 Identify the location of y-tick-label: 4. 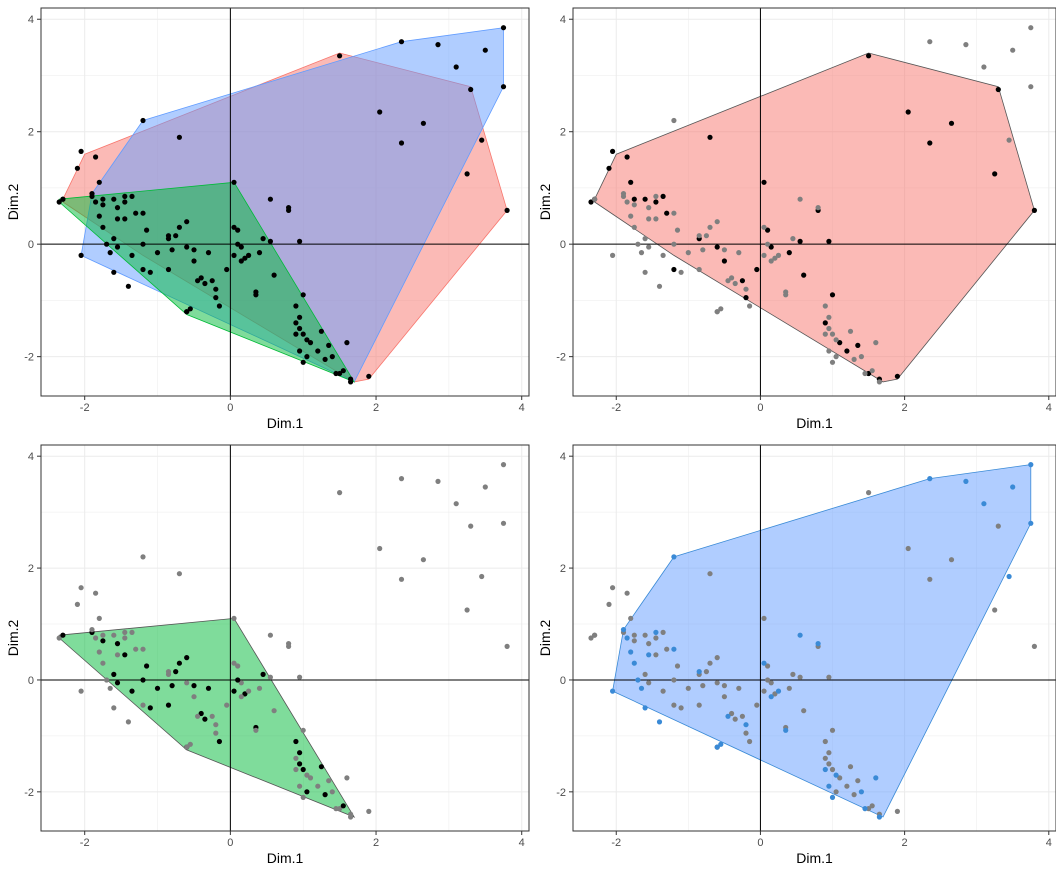
(31, 20).